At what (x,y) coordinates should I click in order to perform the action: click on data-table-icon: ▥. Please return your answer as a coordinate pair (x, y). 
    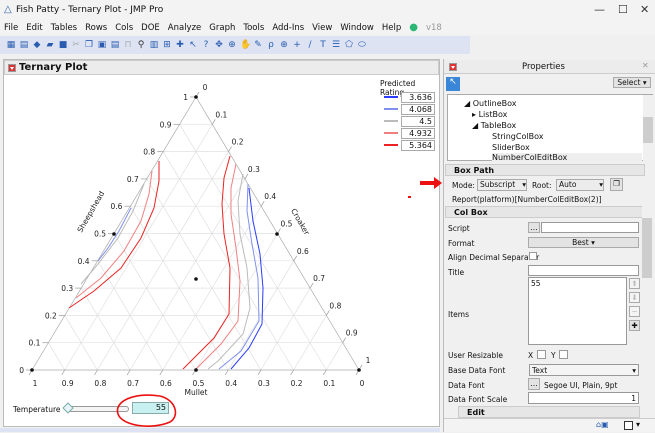
    Looking at the image, I should click on (154, 45).